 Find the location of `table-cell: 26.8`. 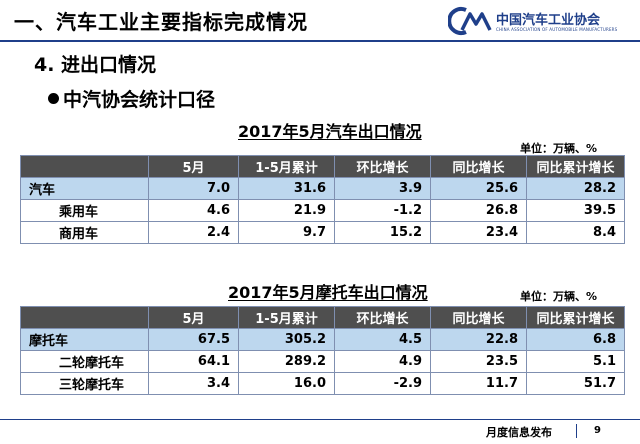

table-cell: 26.8 is located at coordinates (478, 210).